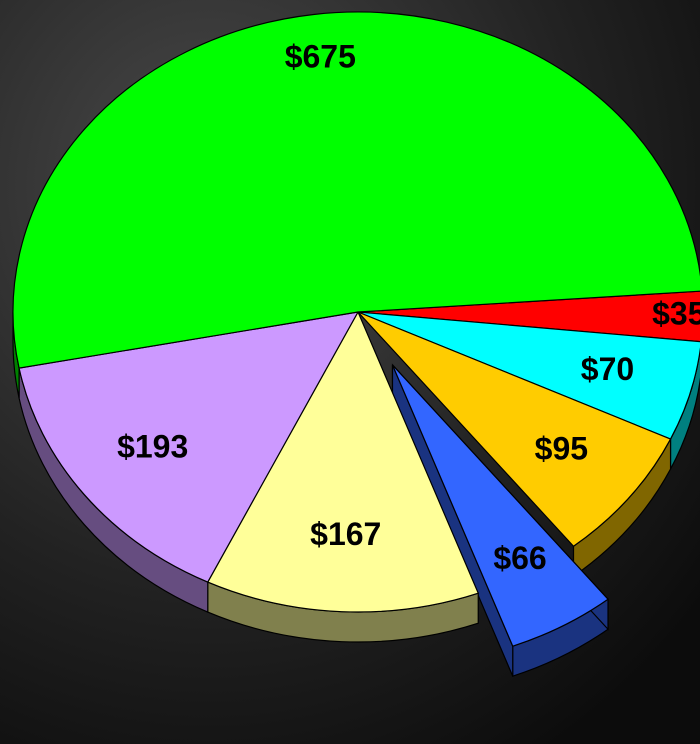 Image resolution: width=700 pixels, height=744 pixels. Describe the element at coordinates (607, 369) in the screenshot. I see `data-label: $70` at that location.